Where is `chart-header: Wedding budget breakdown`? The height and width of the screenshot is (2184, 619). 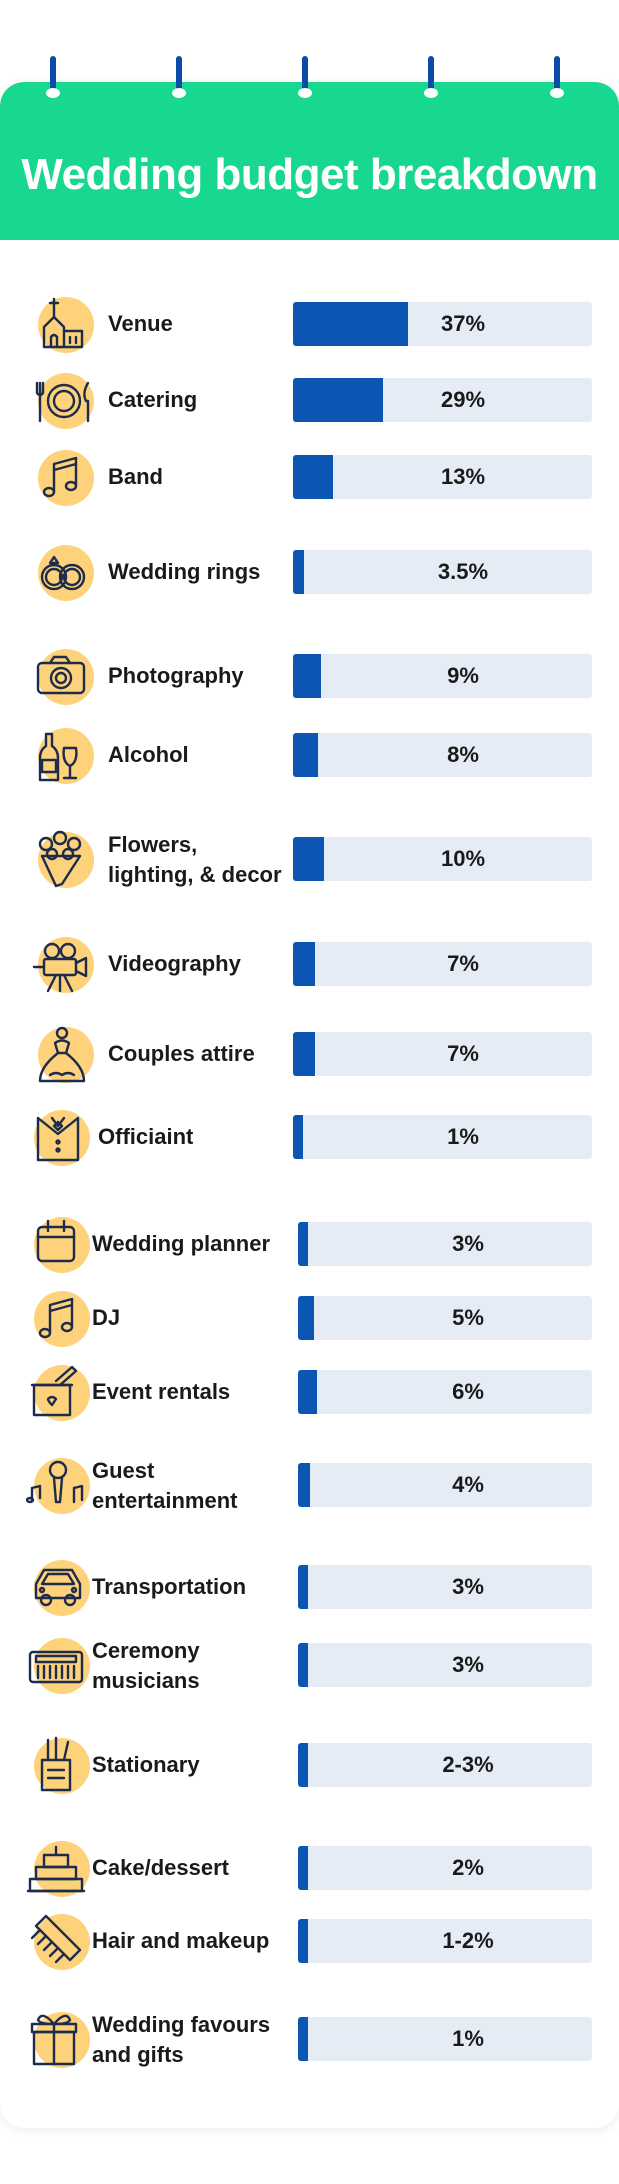
chart-header: Wedding budget breakdown is located at coordinates (309, 161).